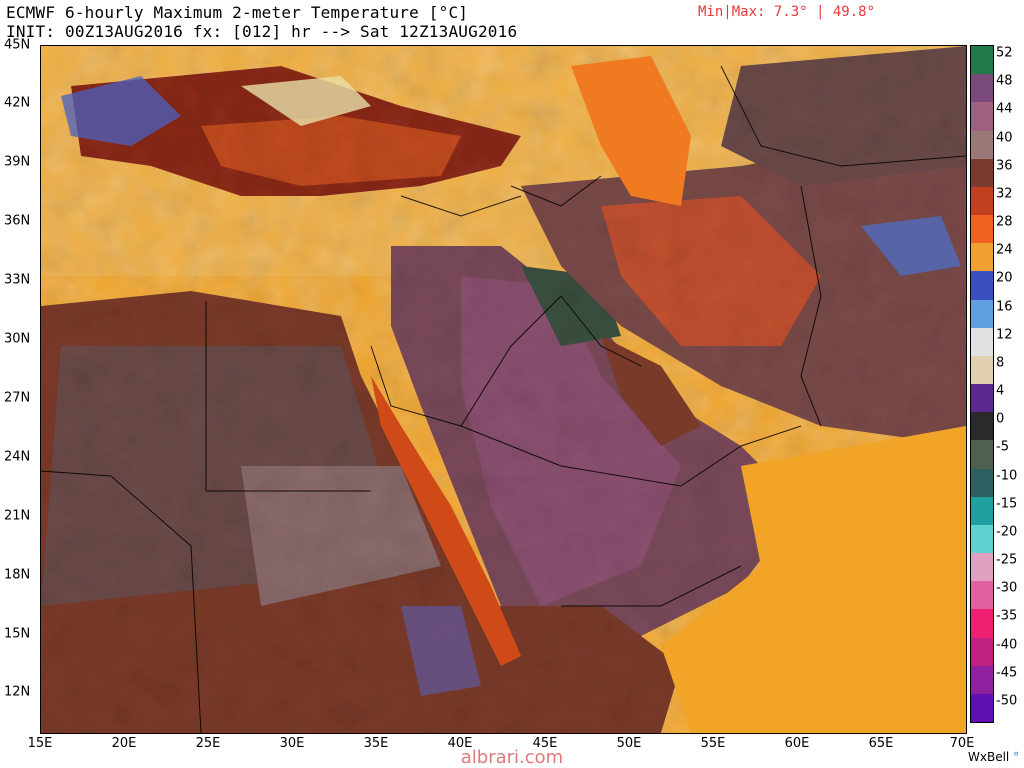 The image size is (1024, 768). What do you see at coordinates (40, 743) in the screenshot?
I see `lon-label: 15E` at bounding box center [40, 743].